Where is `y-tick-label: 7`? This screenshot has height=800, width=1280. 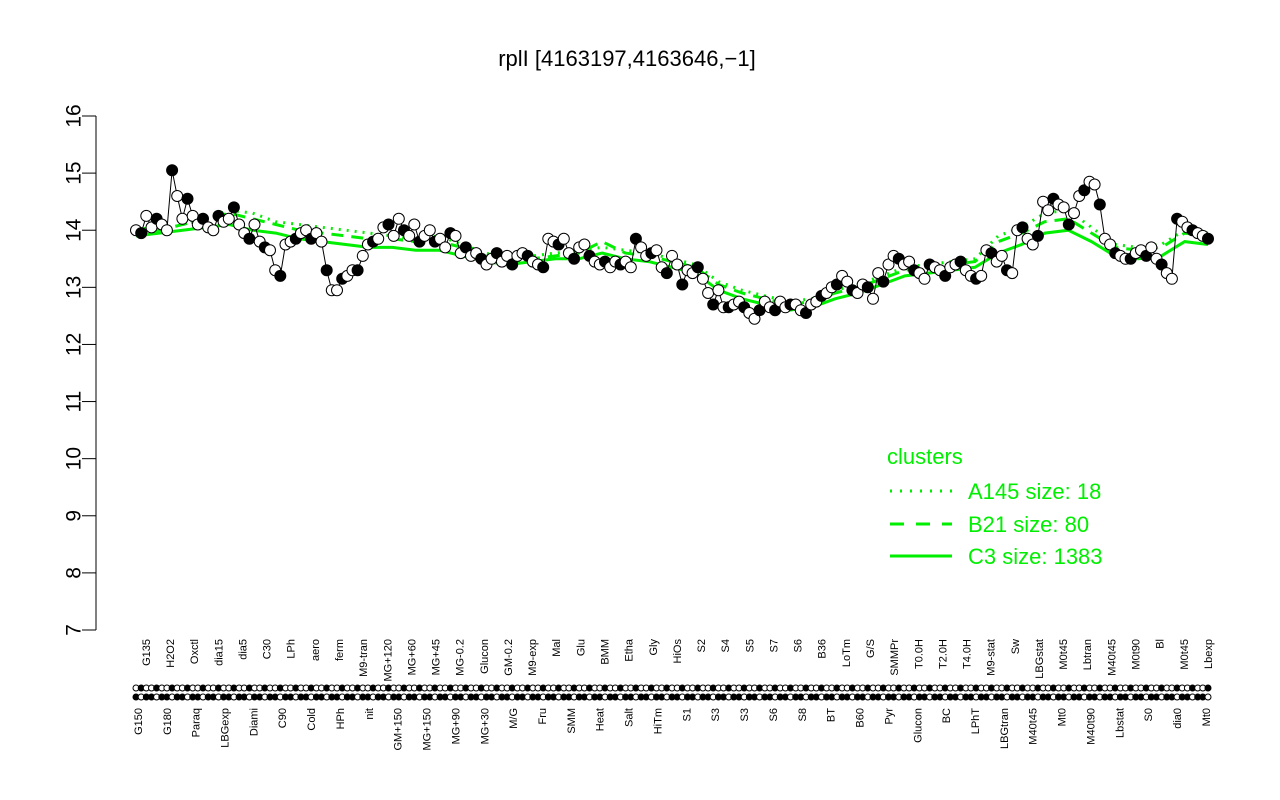
y-tick-label: 7 is located at coordinates (73, 630).